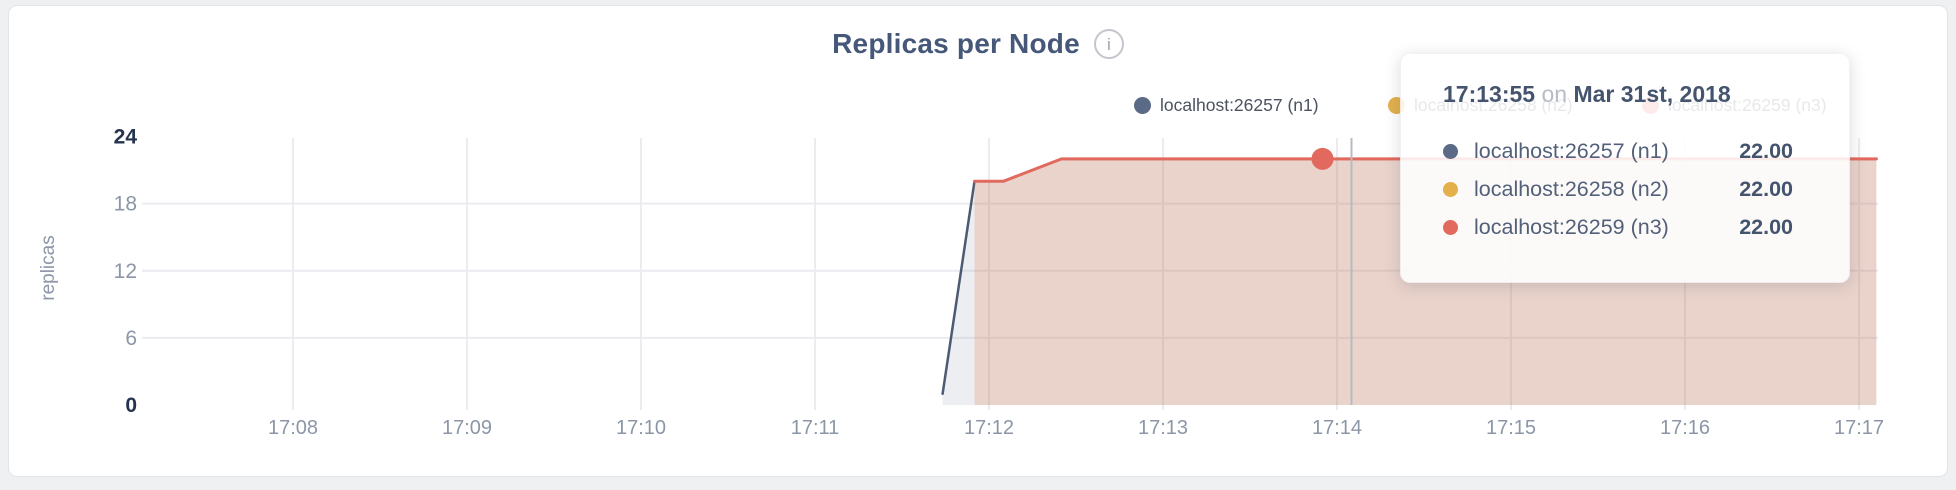 Image resolution: width=1956 pixels, height=490 pixels. Describe the element at coordinates (1108, 44) in the screenshot. I see `info-icon: i` at that location.